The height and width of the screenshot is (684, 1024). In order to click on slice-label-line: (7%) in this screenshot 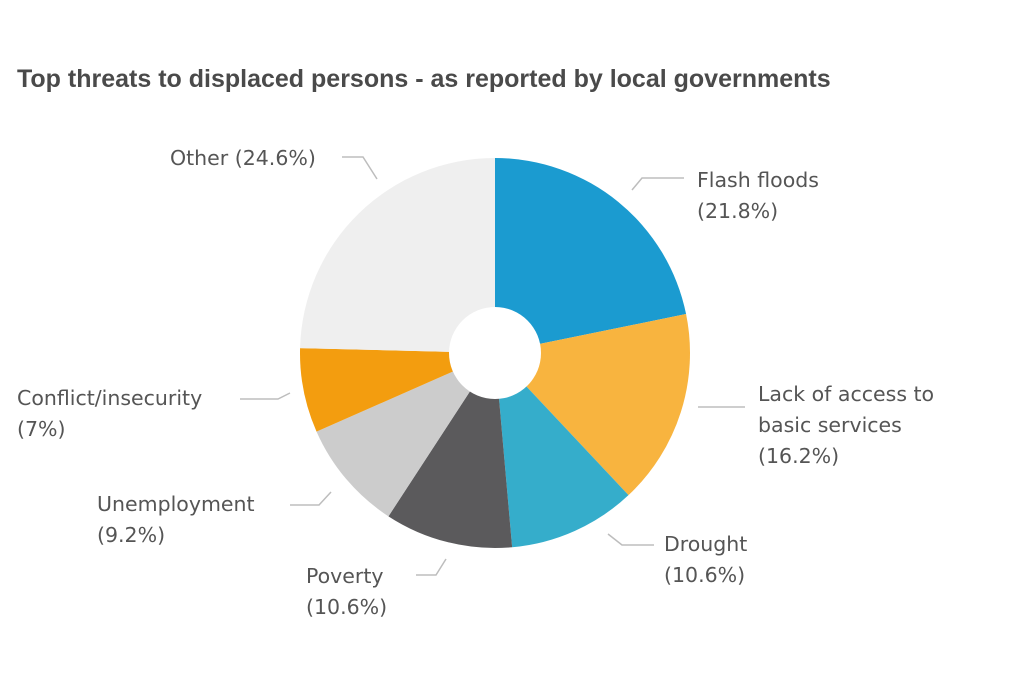, I will do `click(41, 429)`.